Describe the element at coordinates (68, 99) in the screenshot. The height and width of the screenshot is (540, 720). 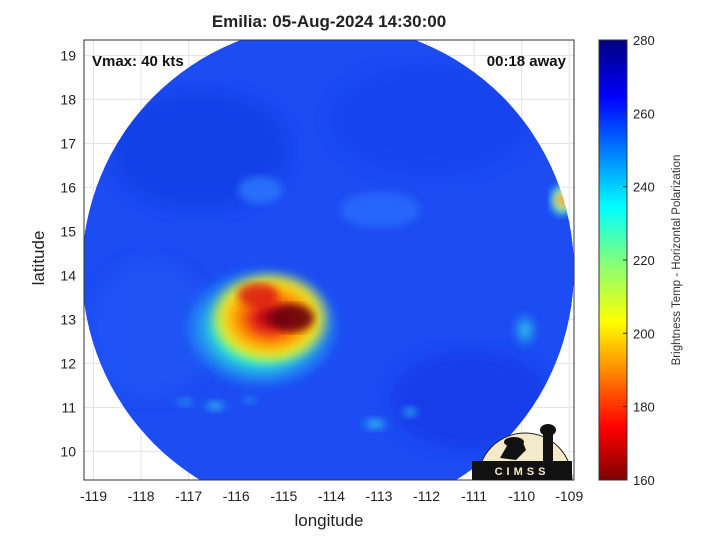
I see `y-tick-label: 18` at that location.